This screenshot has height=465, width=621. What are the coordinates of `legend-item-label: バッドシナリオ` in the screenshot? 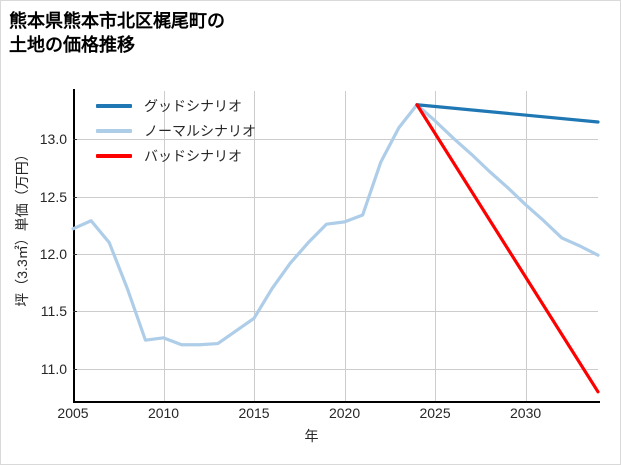 It's located at (193, 155).